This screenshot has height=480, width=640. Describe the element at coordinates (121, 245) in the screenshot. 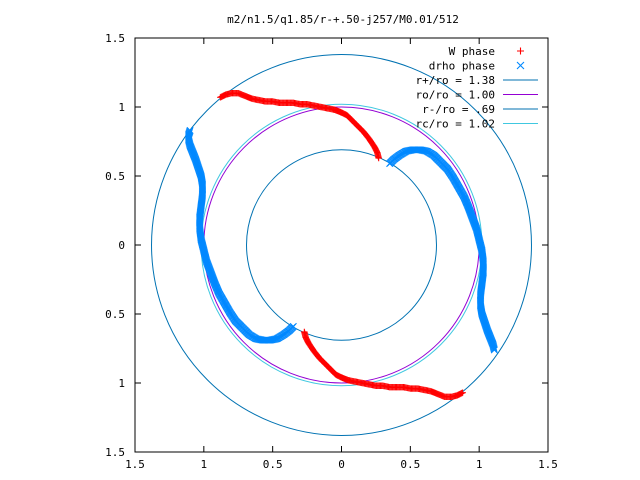

I see `y-tick-label: 0` at that location.